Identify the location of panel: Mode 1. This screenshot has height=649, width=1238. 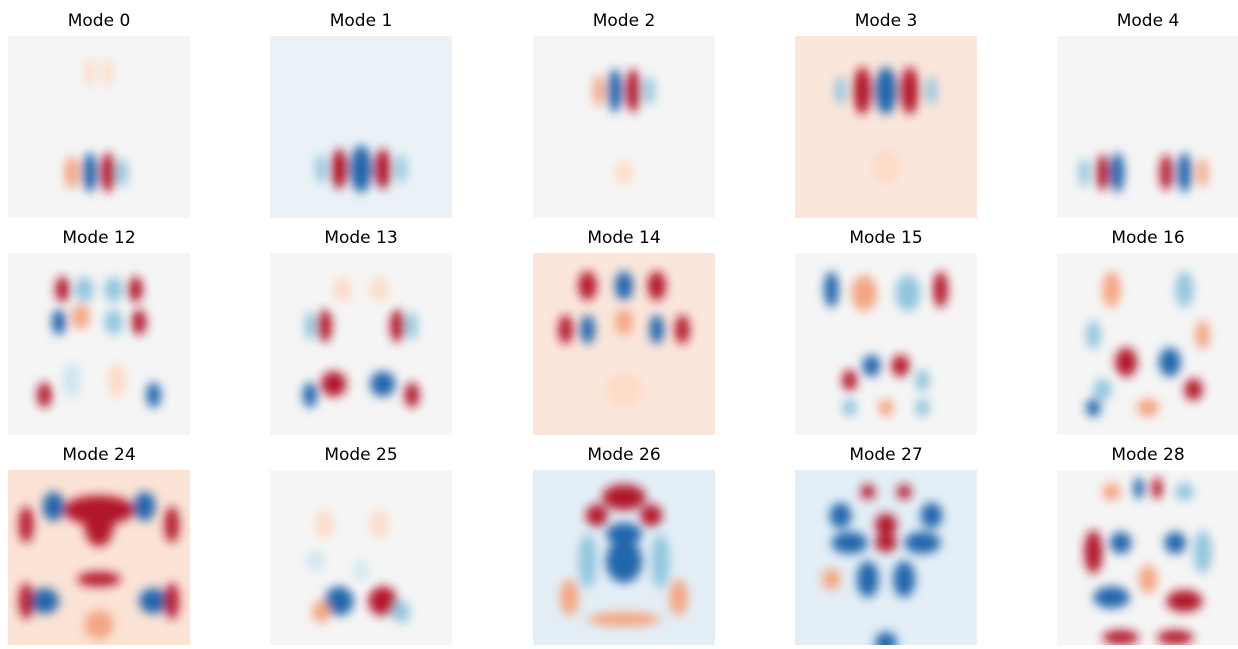
(361, 114).